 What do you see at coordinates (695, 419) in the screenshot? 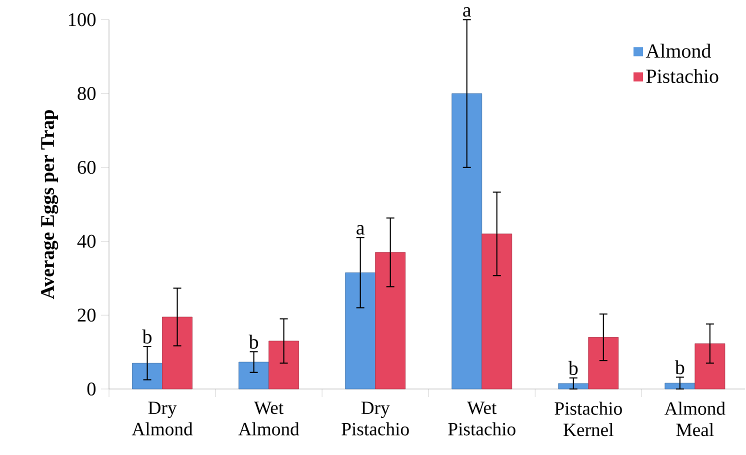
I see `x-tick-label: Almond Meal` at bounding box center [695, 419].